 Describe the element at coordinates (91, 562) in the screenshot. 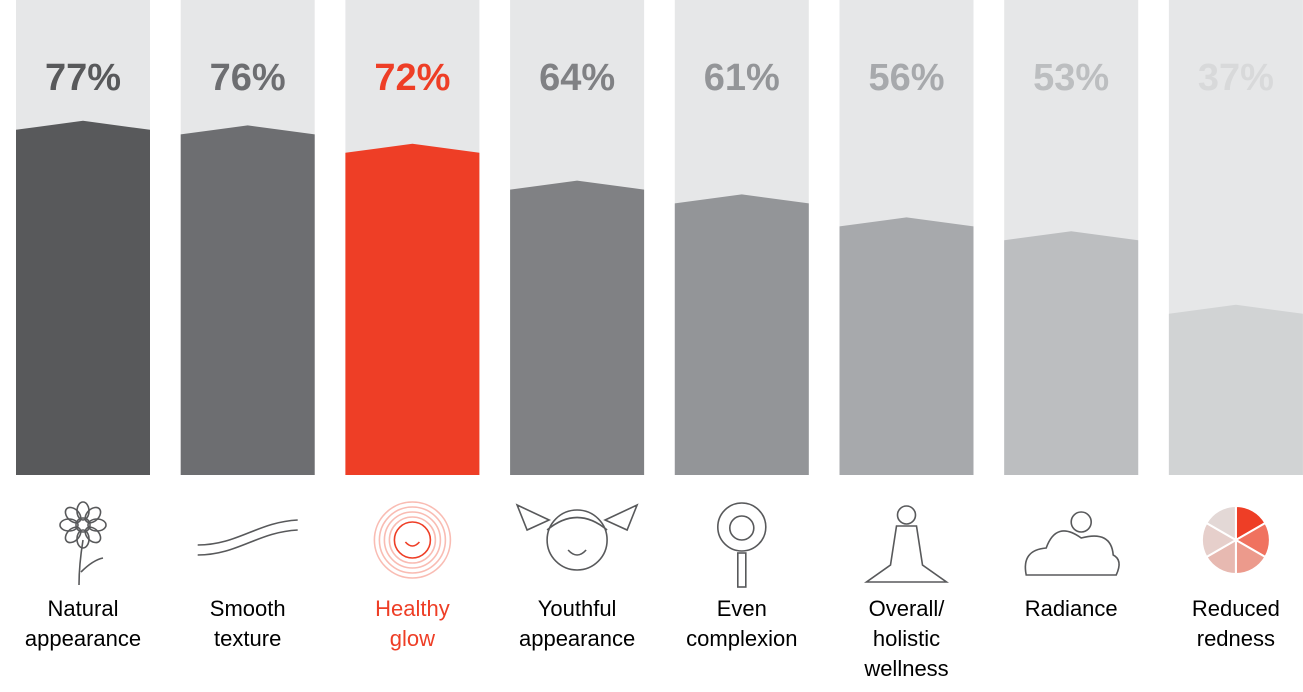

I see `stem` at that location.